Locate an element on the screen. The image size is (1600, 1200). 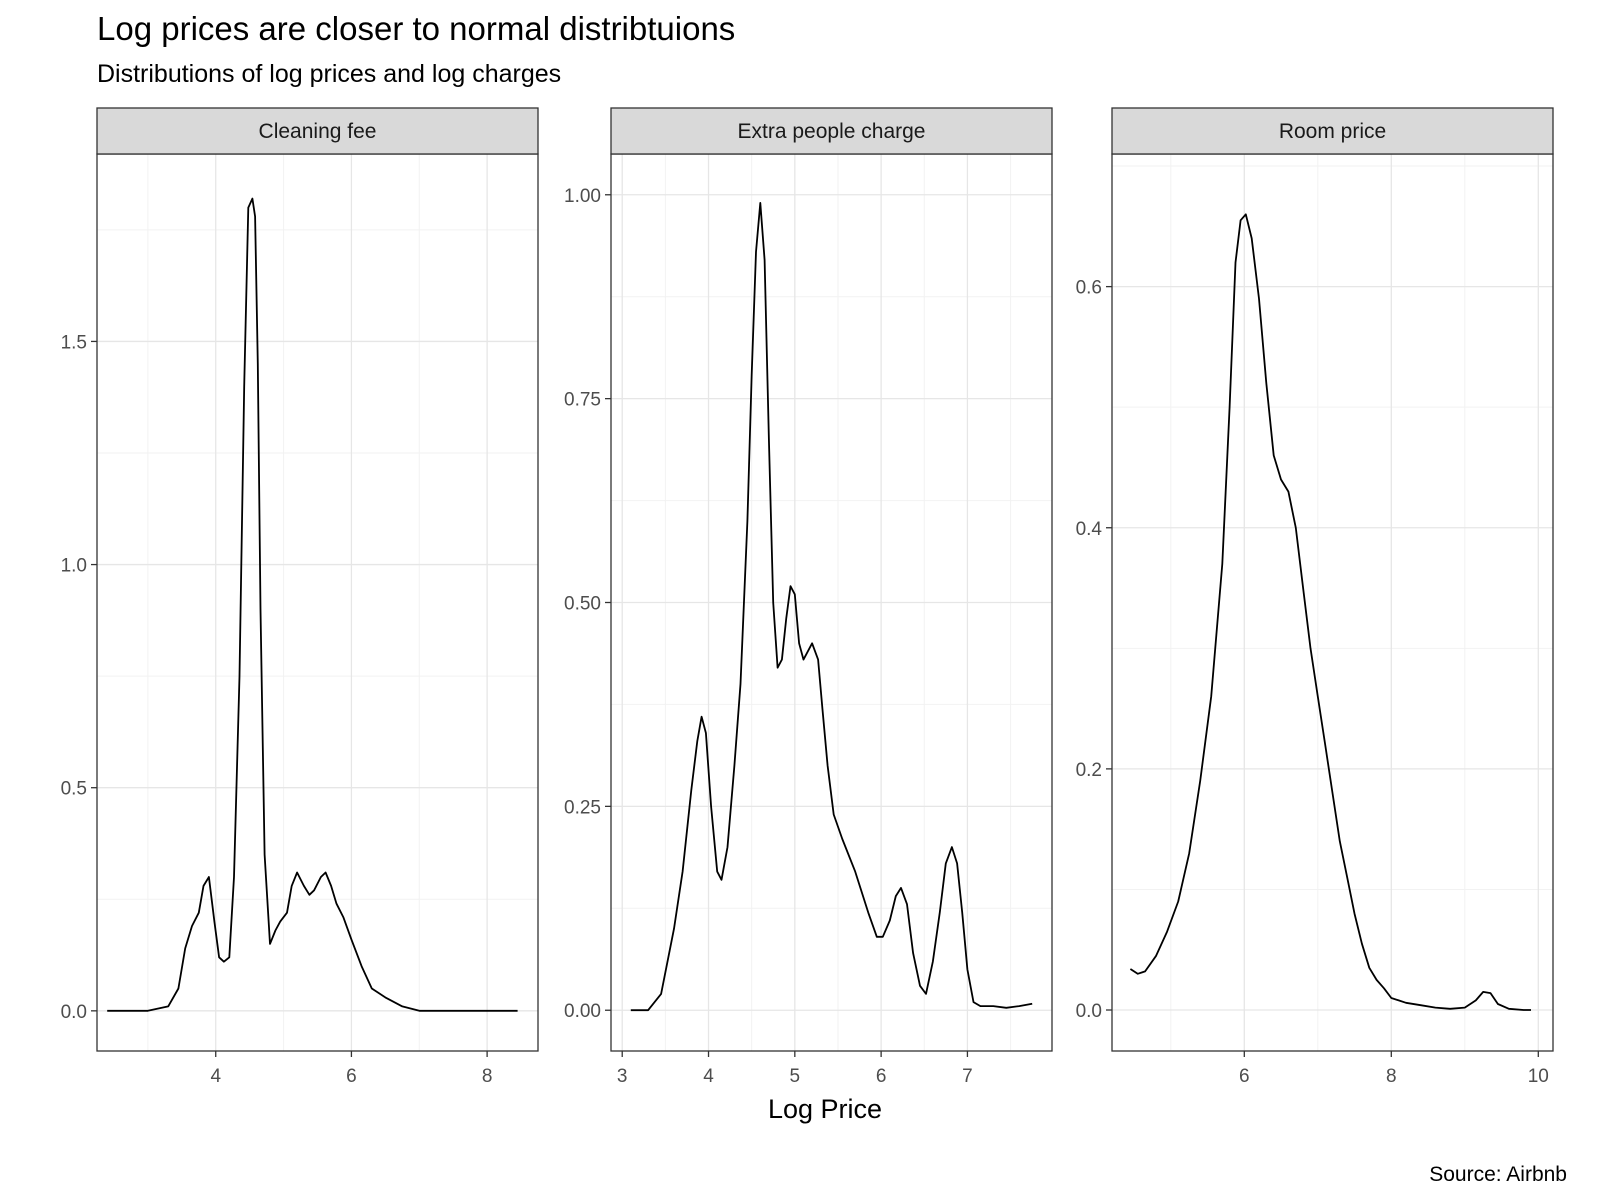
y-tick-label: 0.6 is located at coordinates (1089, 288).